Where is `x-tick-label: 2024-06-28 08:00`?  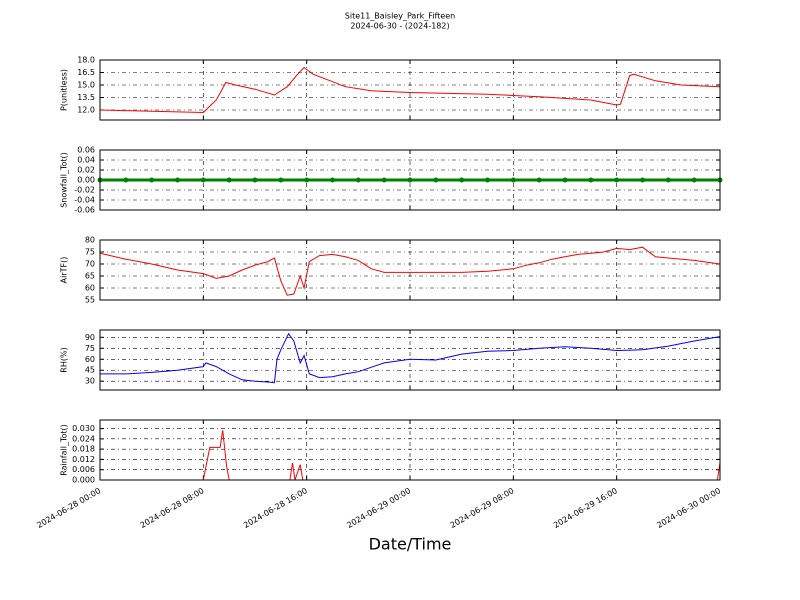
x-tick-label: 2024-06-28 08:00 is located at coordinates (172, 508).